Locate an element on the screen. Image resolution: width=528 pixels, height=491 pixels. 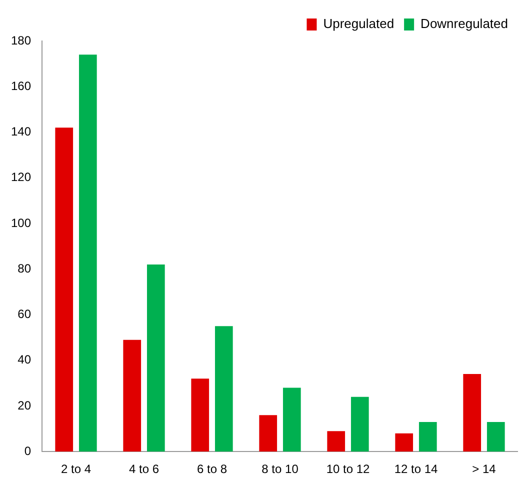
x-tick-label: 4 to 6 is located at coordinates (144, 469).